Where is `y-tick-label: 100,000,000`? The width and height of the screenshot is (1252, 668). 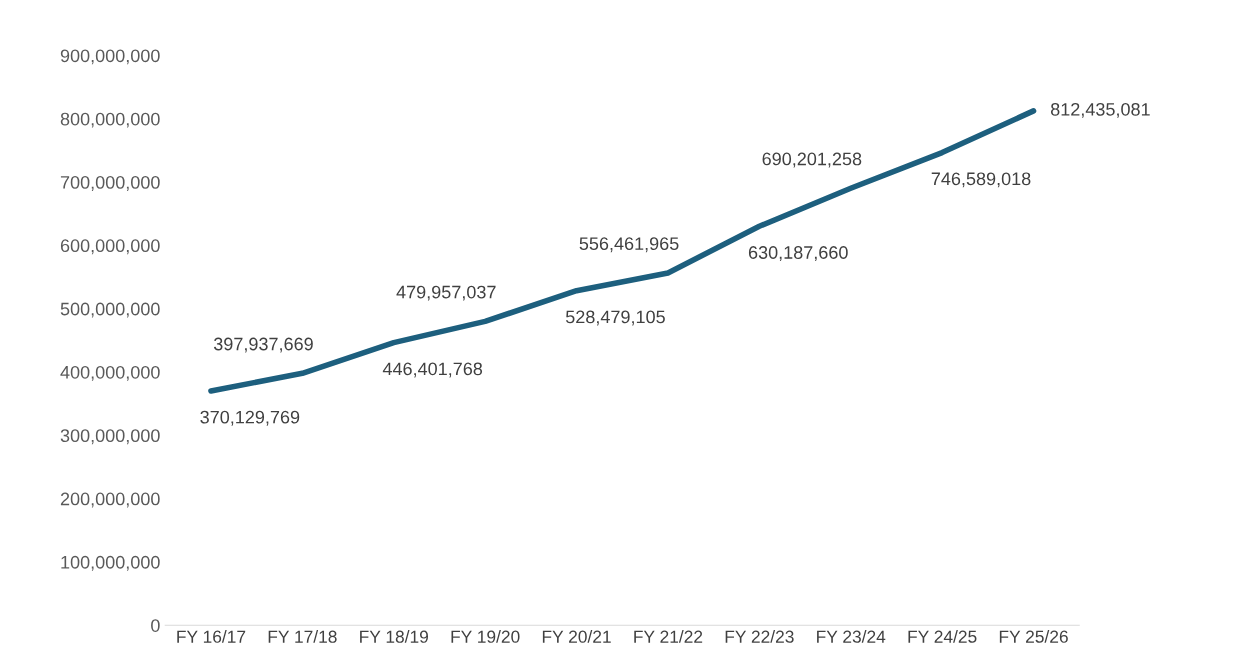
y-tick-label: 100,000,000 is located at coordinates (110, 563).